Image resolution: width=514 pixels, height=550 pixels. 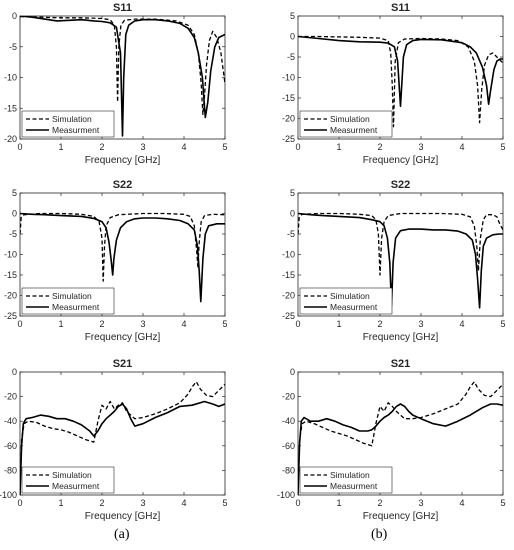 What do you see at coordinates (400, 8) in the screenshot?
I see `chart-title: S11` at bounding box center [400, 8].